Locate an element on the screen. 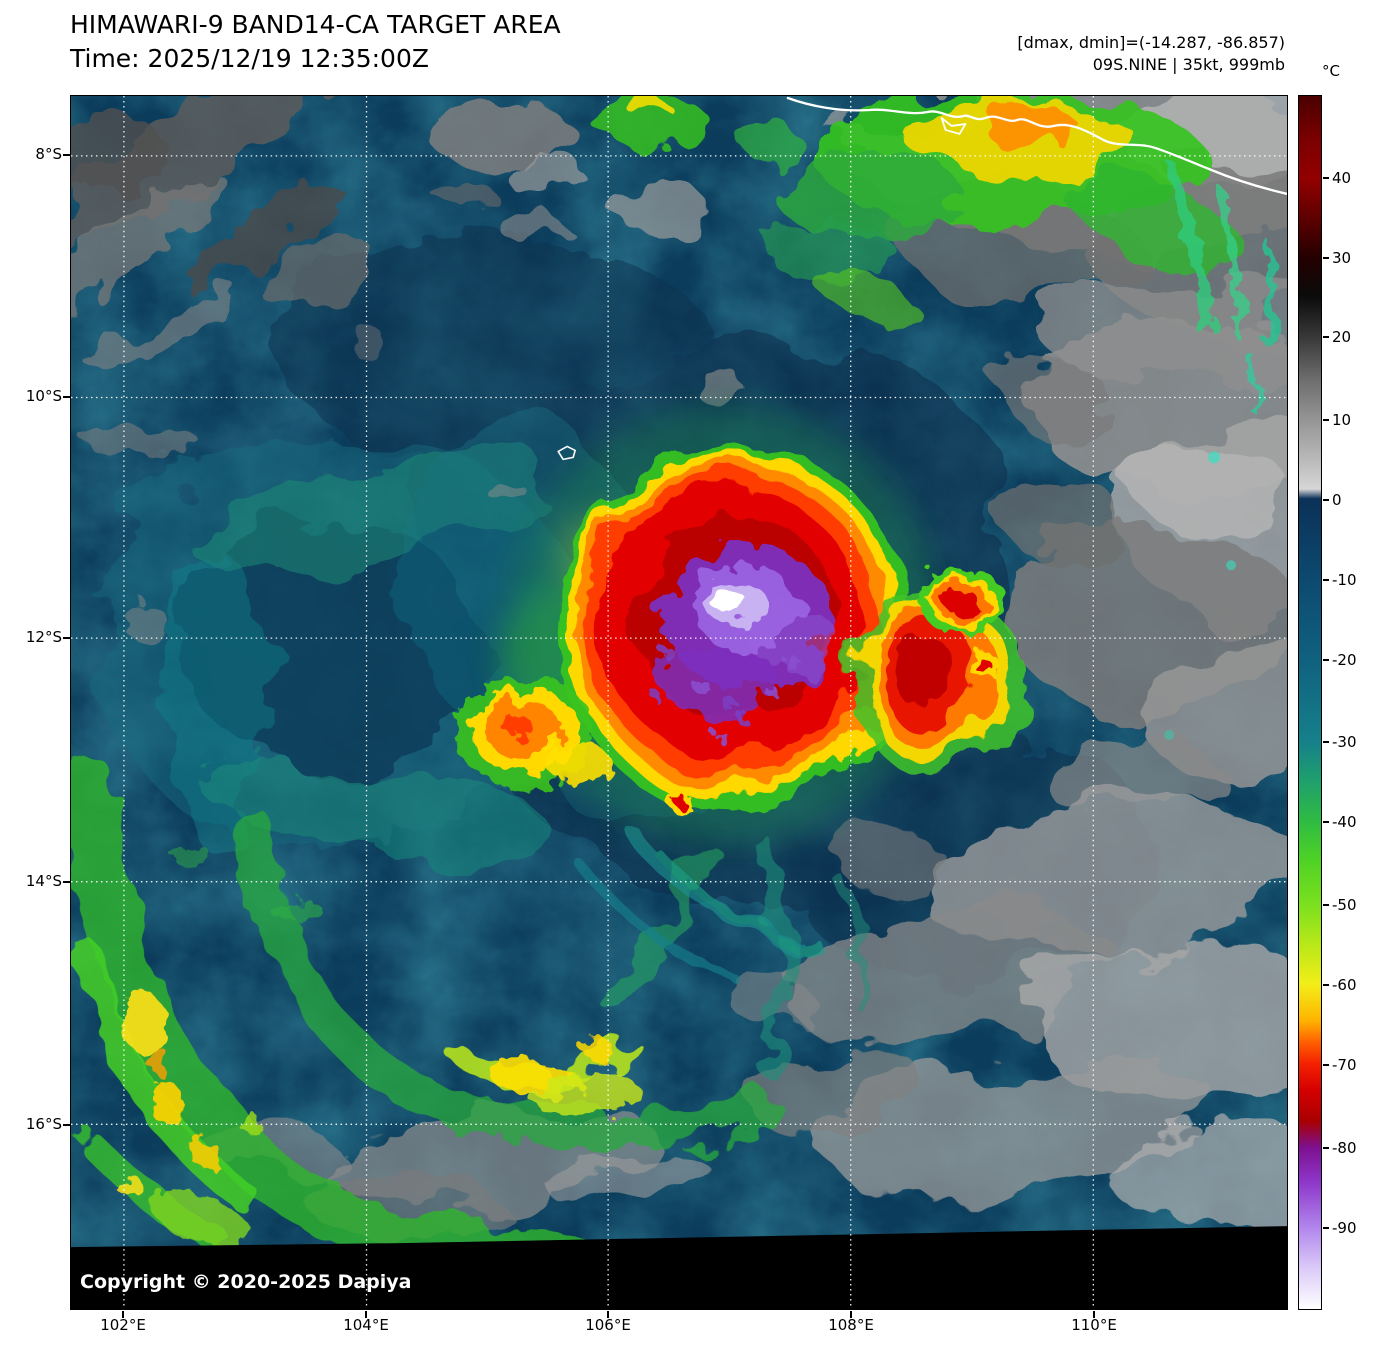  colorbar is located at coordinates (1310, 702).